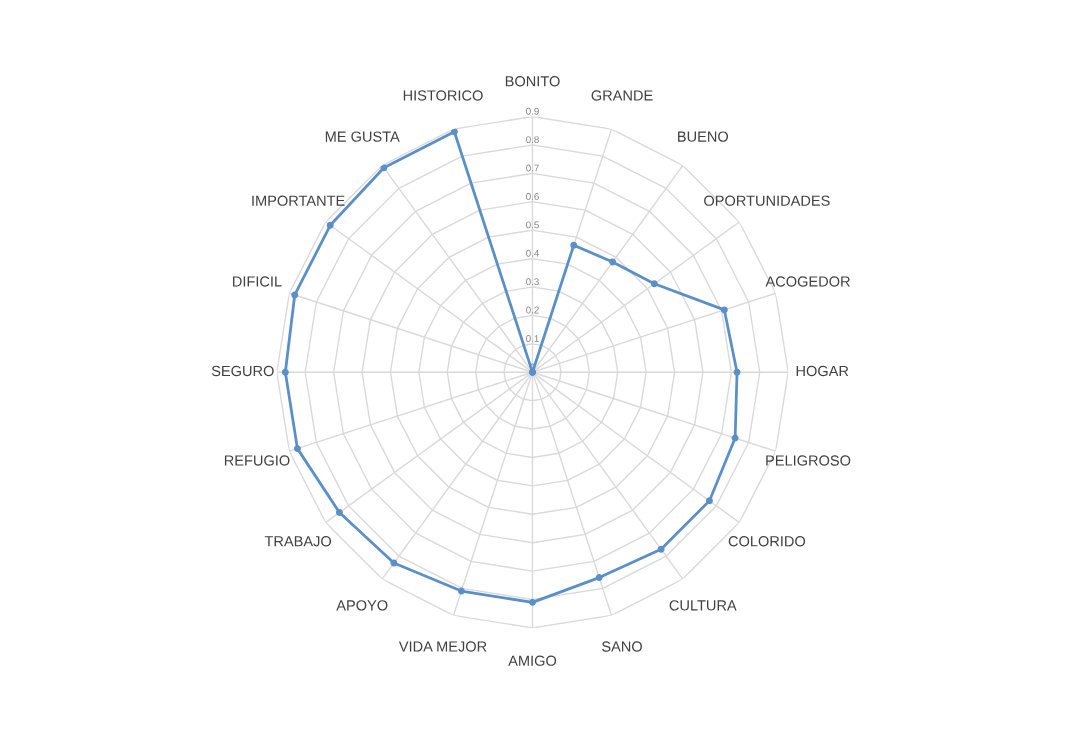 The height and width of the screenshot is (752, 1065). I want to click on spoke-label: TRABAJO, so click(298, 541).